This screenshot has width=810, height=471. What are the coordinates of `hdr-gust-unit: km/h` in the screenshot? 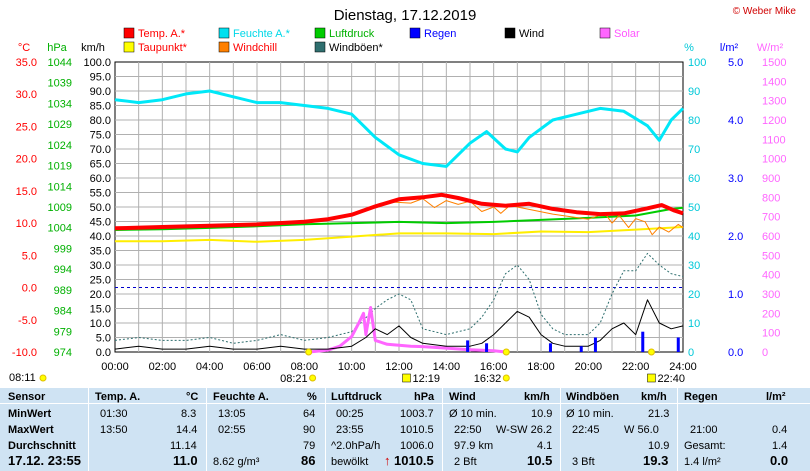 It's located at (654, 397).